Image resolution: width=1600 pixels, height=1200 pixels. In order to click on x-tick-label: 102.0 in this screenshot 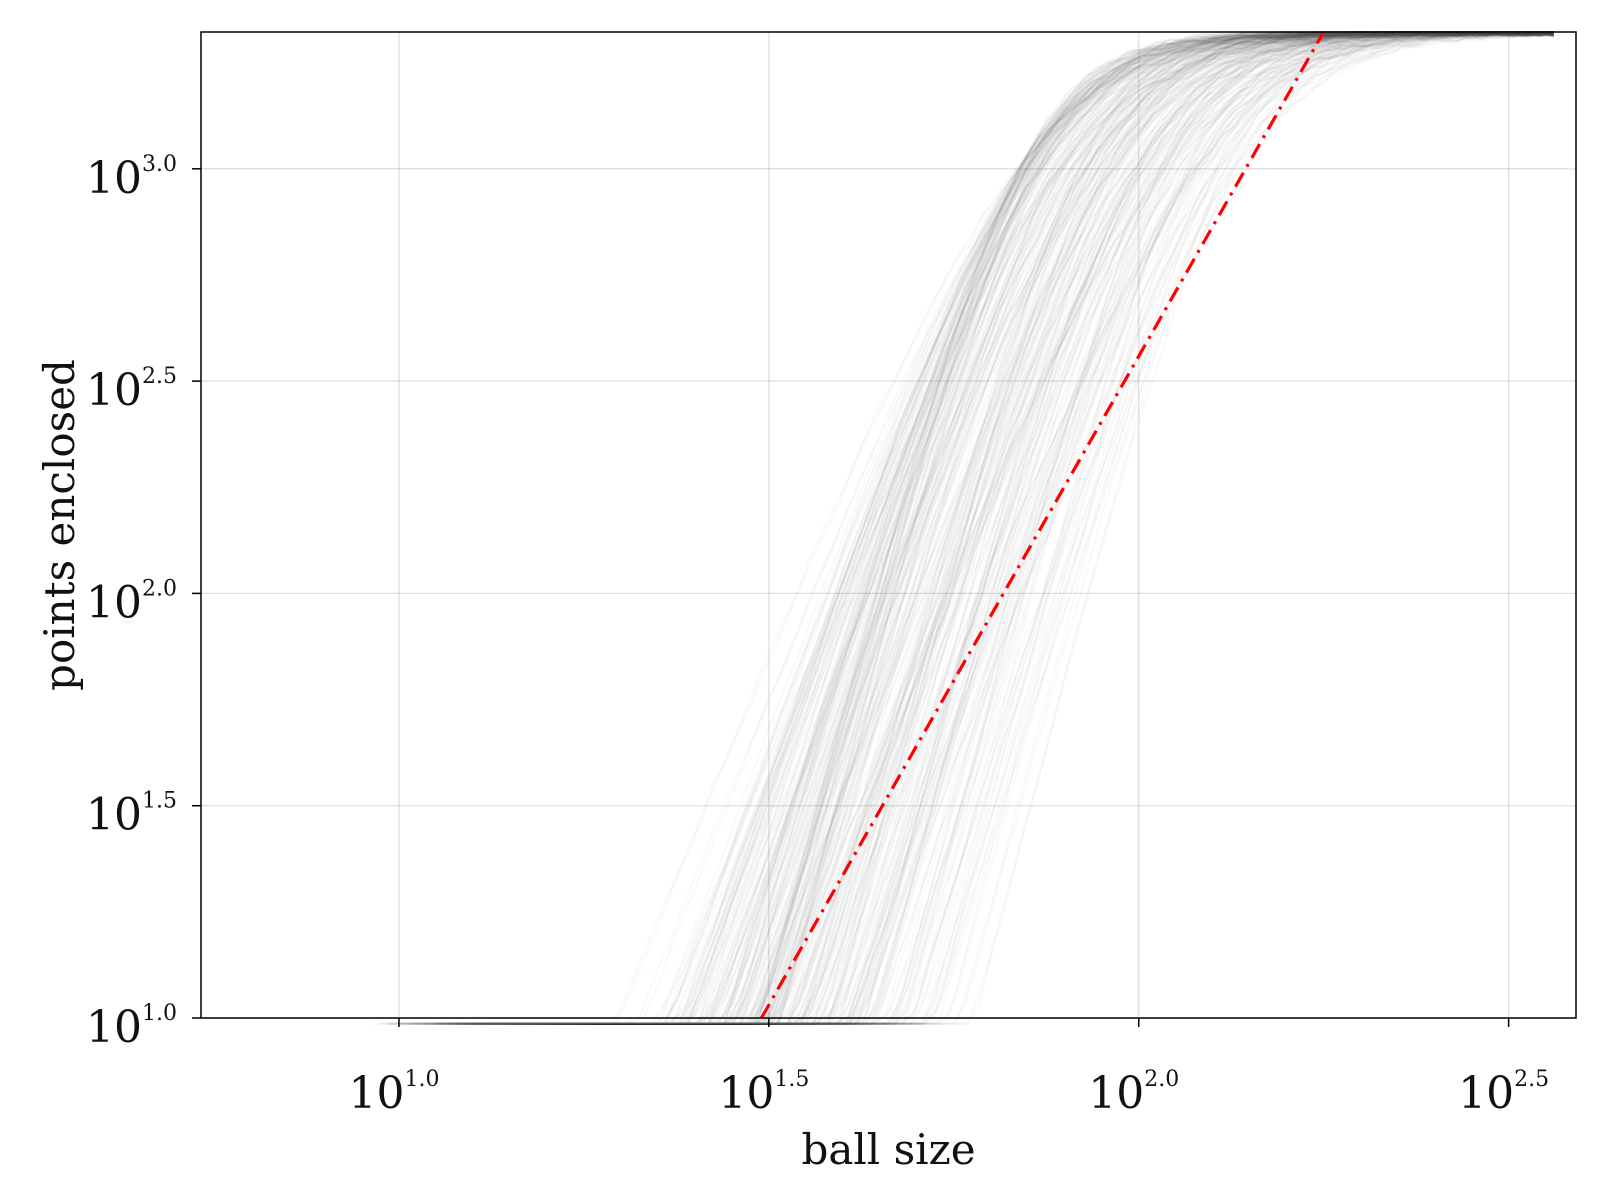, I will do `click(1133, 1093)`.